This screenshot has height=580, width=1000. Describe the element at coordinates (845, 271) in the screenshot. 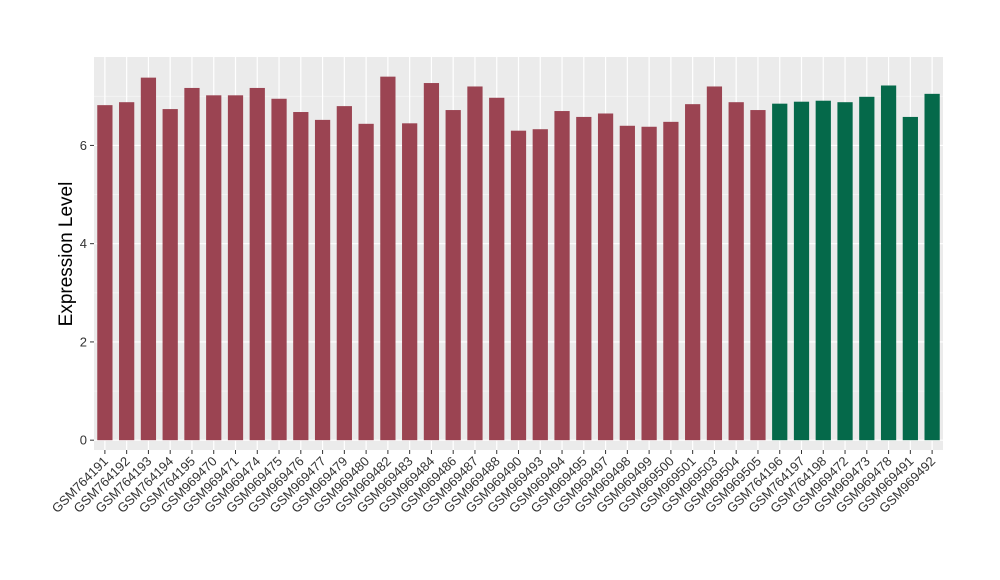

I see `bar-gsm969472` at that location.